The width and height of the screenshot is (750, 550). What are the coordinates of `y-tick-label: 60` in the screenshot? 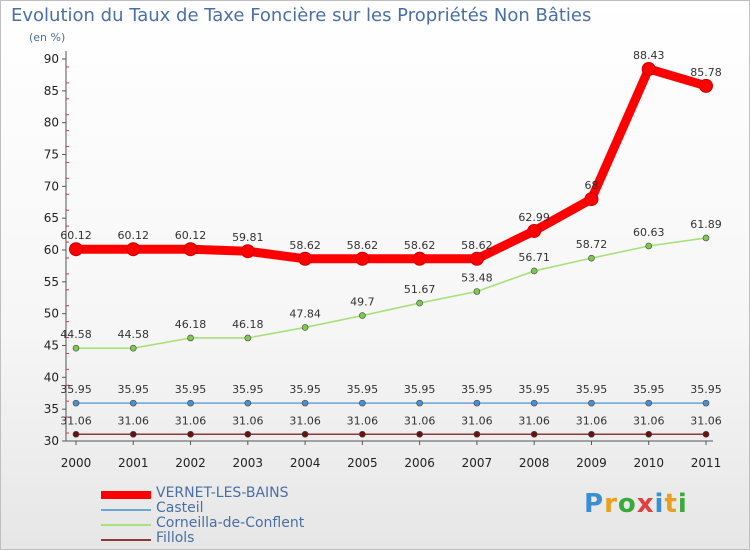 It's located at (51, 250).